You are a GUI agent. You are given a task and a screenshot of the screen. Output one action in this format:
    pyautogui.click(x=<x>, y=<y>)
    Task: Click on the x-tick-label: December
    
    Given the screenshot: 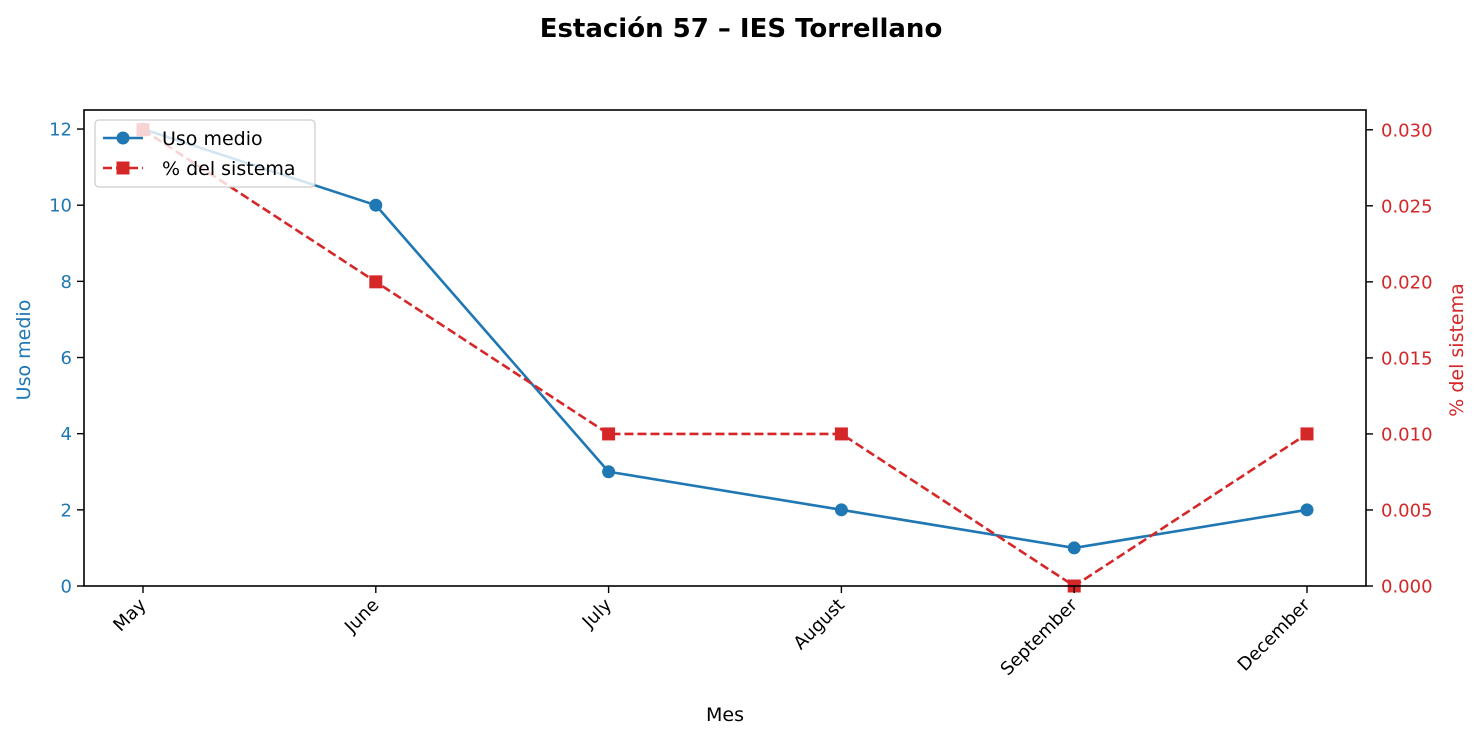 What is the action you would take?
    pyautogui.click(x=1274, y=634)
    